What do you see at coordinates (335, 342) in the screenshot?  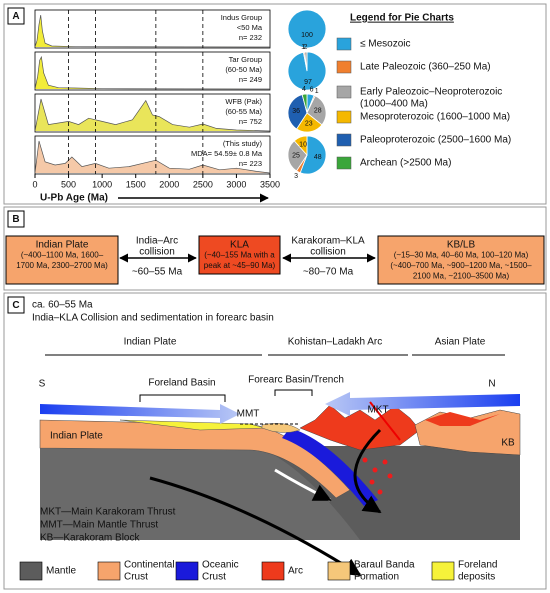 I see `region-label: Kohistan–Ladakh Arc` at bounding box center [335, 342].